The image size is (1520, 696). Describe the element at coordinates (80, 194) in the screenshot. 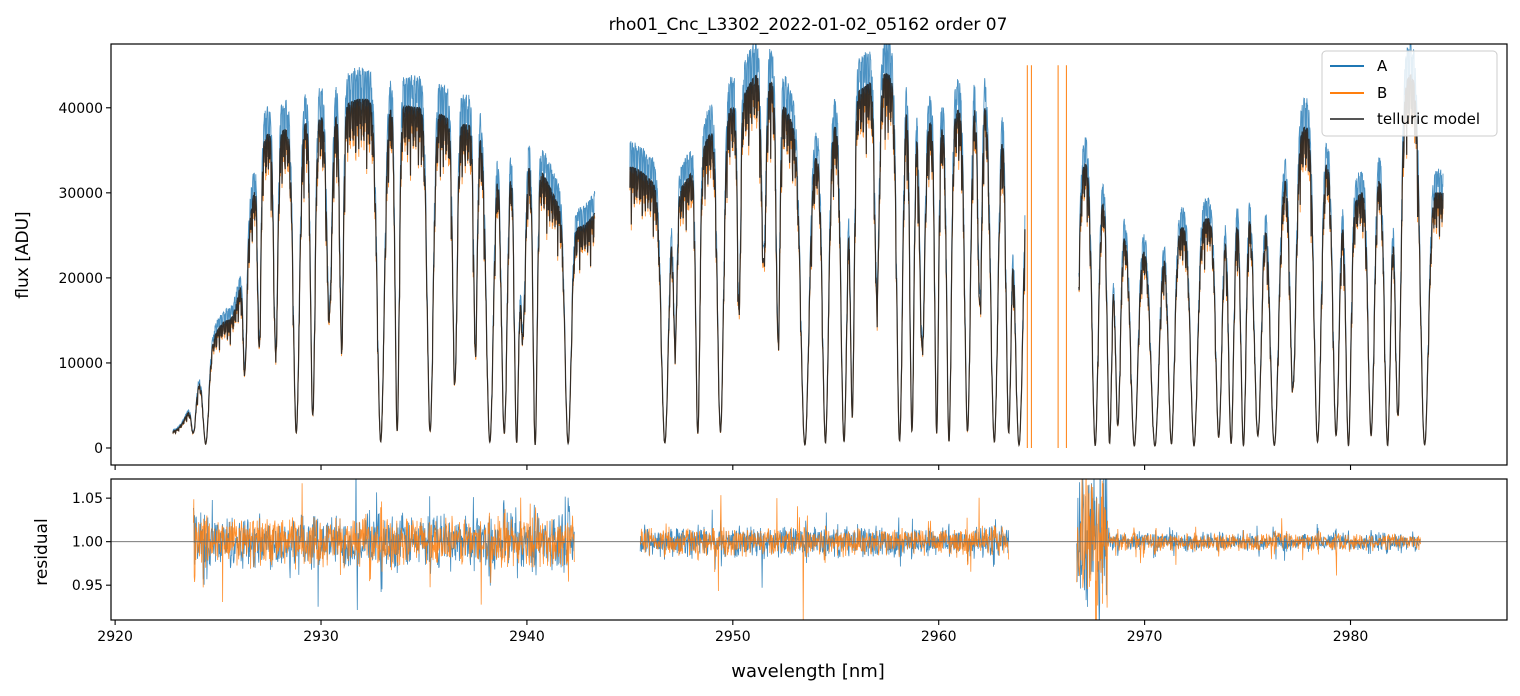

I see `flux-y-tick-label: 30000` at that location.